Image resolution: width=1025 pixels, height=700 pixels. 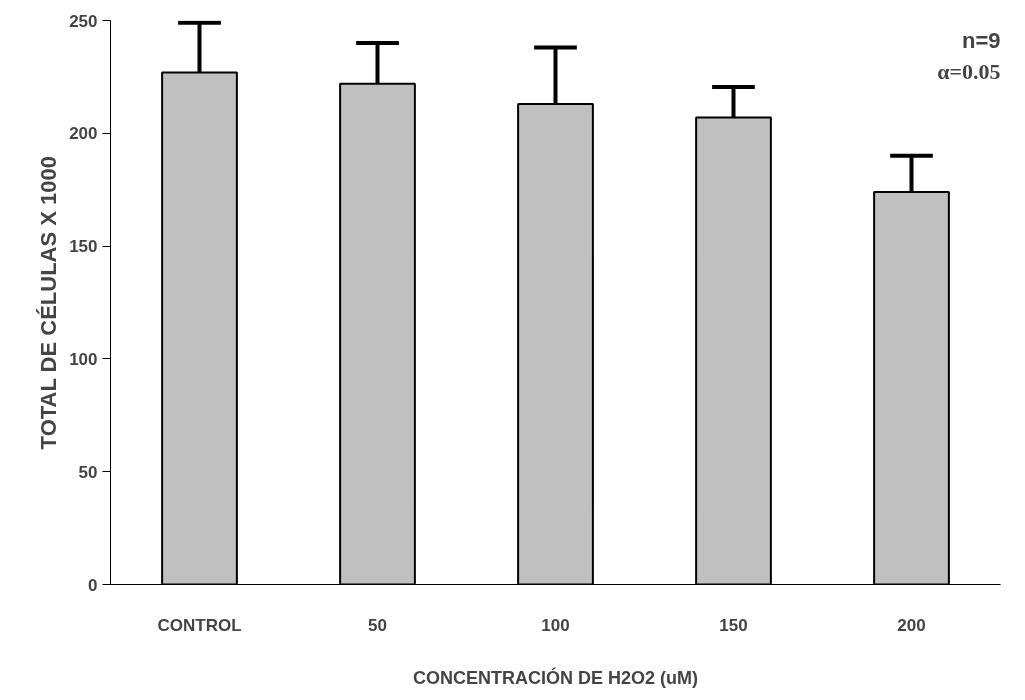 What do you see at coordinates (911, 625) in the screenshot?
I see `x-tick-label: 200` at bounding box center [911, 625].